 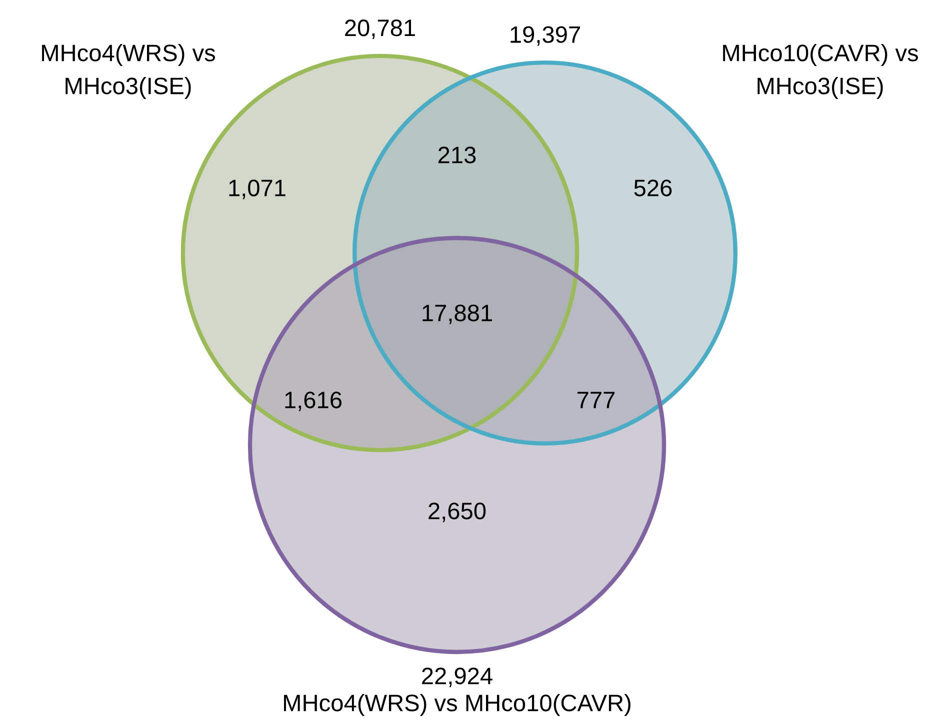 I want to click on text: 2,650, so click(x=457, y=512).